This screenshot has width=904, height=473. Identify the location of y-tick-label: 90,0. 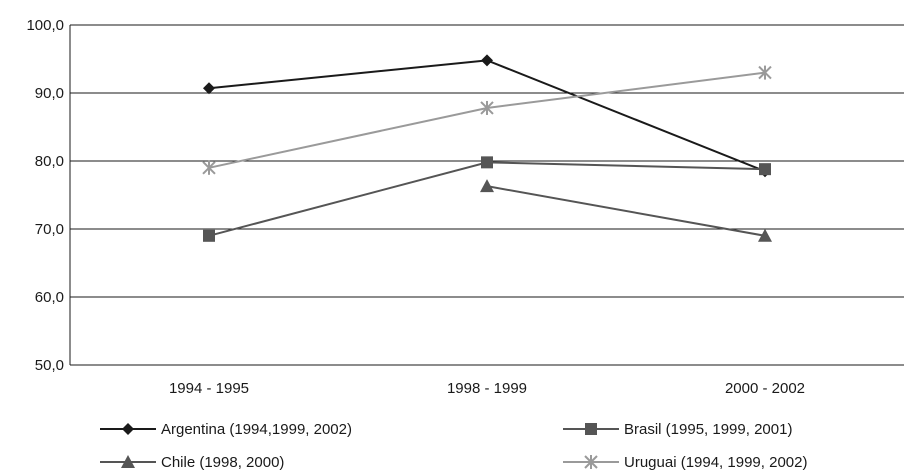
(49, 93).